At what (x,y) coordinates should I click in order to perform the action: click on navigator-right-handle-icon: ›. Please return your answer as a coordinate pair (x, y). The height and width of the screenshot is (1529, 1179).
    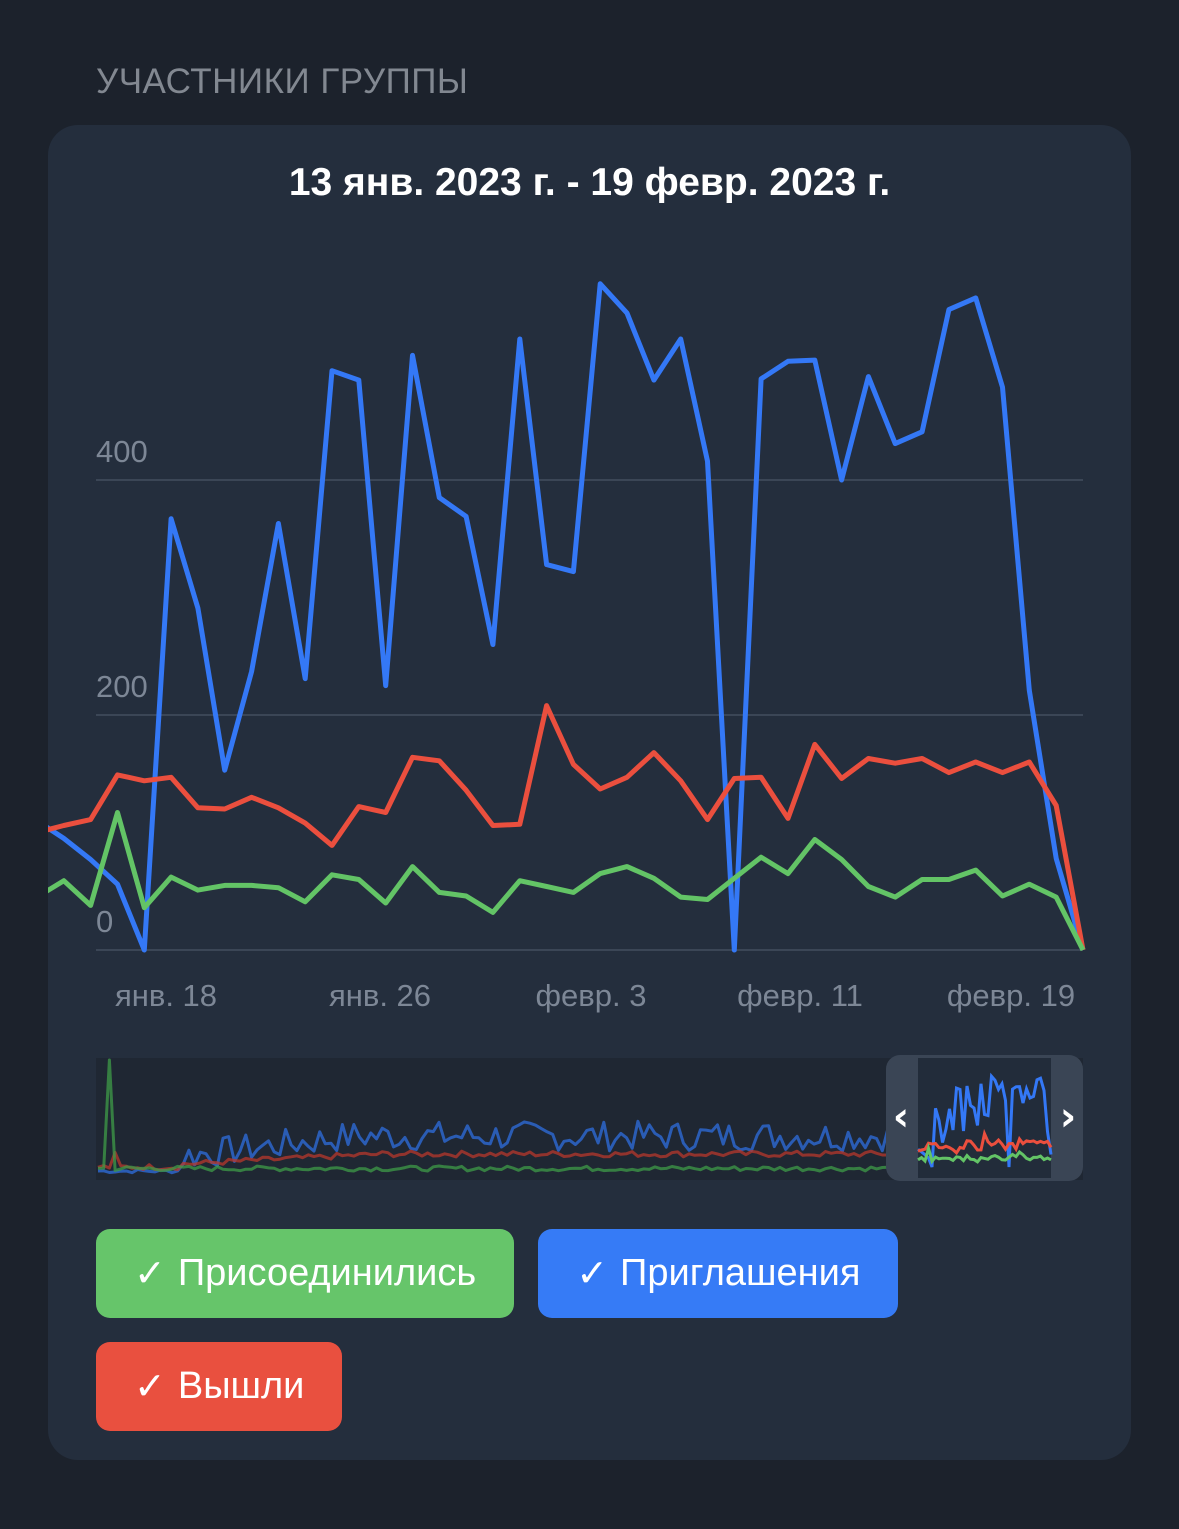
    Looking at the image, I should click on (1068, 1117).